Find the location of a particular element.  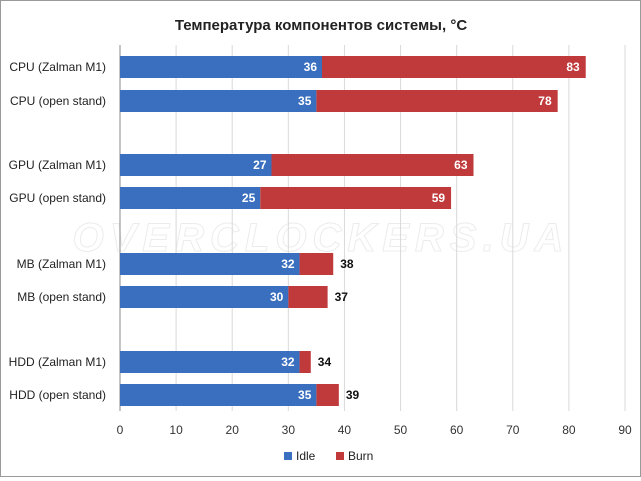

x-tick-label: 20 is located at coordinates (233, 430).